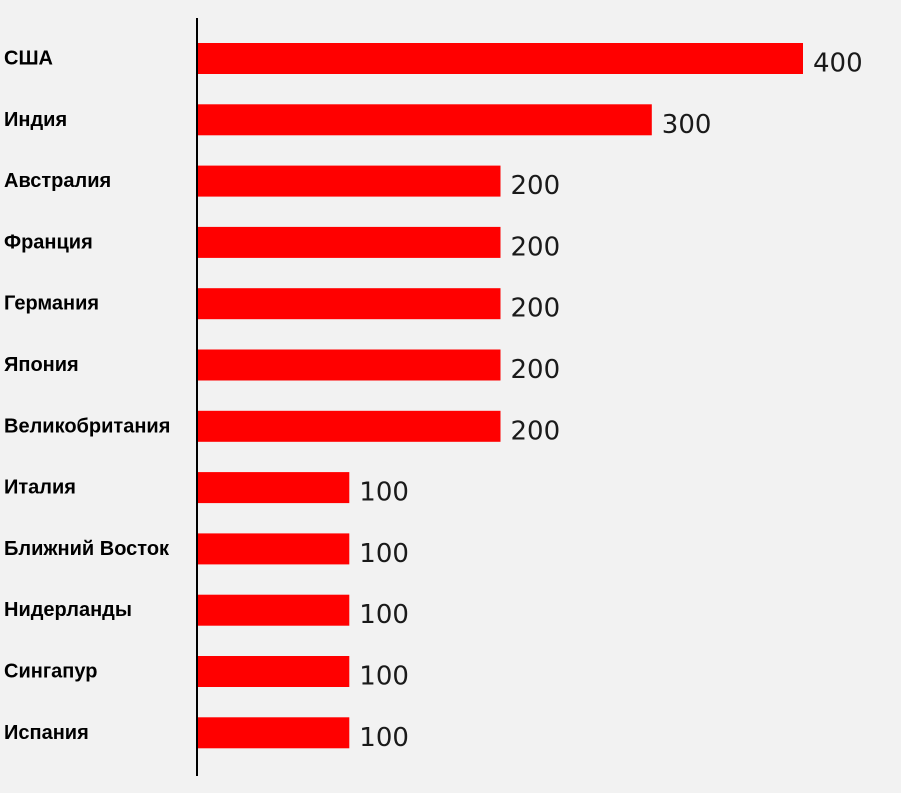 Image resolution: width=901 pixels, height=793 pixels. What do you see at coordinates (68, 610) in the screenshot?
I see `category-label: Нидерланды` at bounding box center [68, 610].